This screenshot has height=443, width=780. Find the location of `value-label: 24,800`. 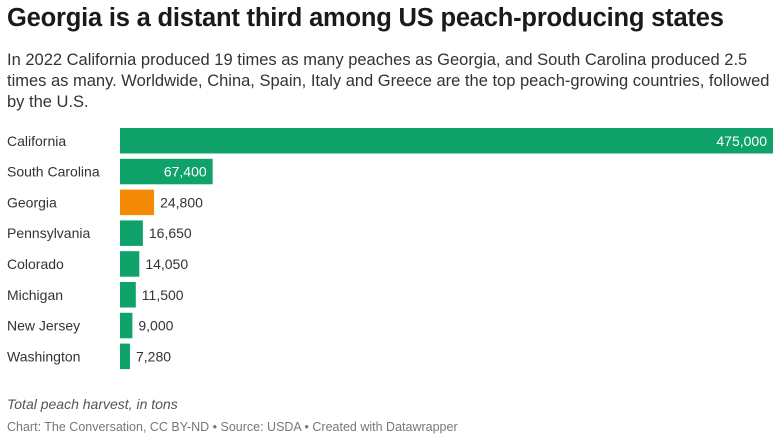

value-label: 24,800 is located at coordinates (181, 202).